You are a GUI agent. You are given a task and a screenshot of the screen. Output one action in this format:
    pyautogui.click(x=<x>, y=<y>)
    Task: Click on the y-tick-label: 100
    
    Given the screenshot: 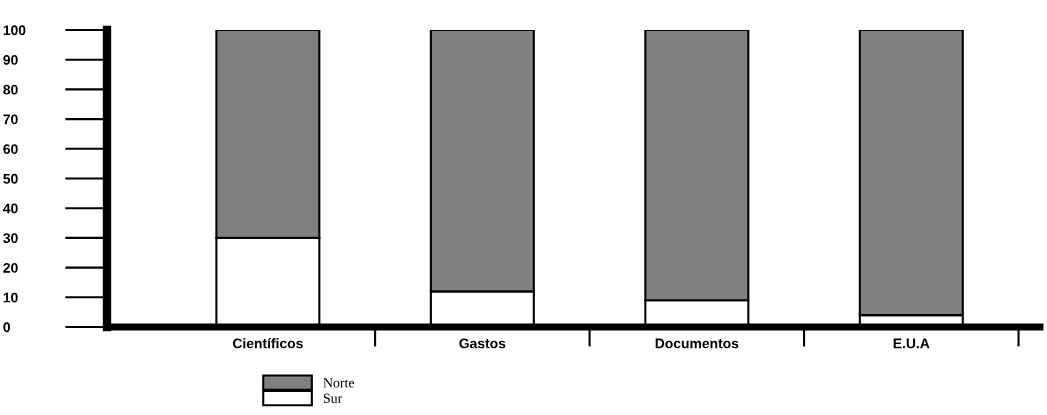 What is the action you would take?
    pyautogui.click(x=14, y=30)
    